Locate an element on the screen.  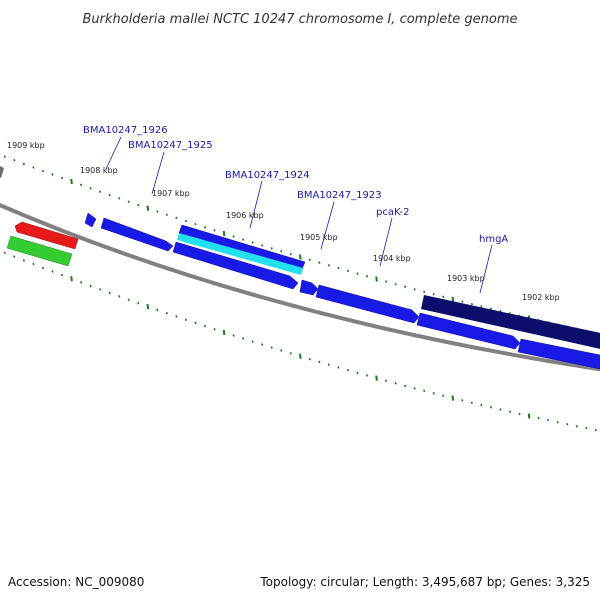
kbp-label-1904: 1904 kbp is located at coordinates (392, 258).